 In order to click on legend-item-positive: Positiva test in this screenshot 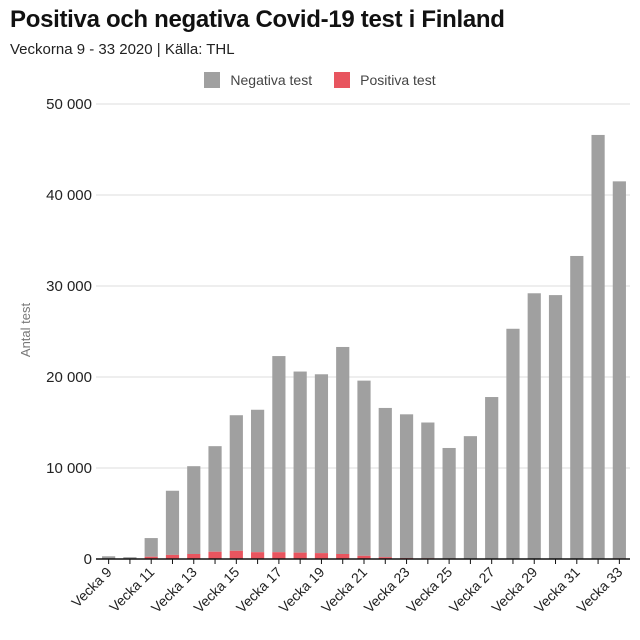, I will do `click(385, 80)`.